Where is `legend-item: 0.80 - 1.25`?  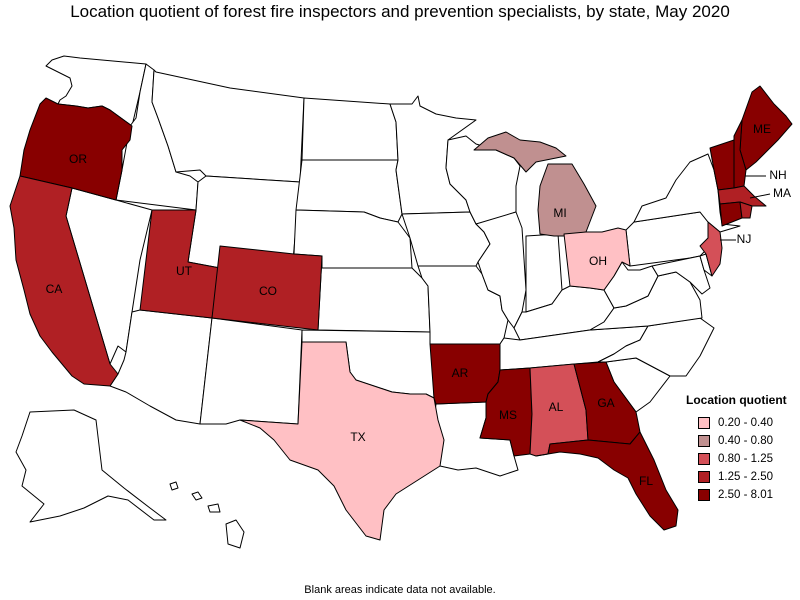 legend-item: 0.80 - 1.25 is located at coordinates (736, 459).